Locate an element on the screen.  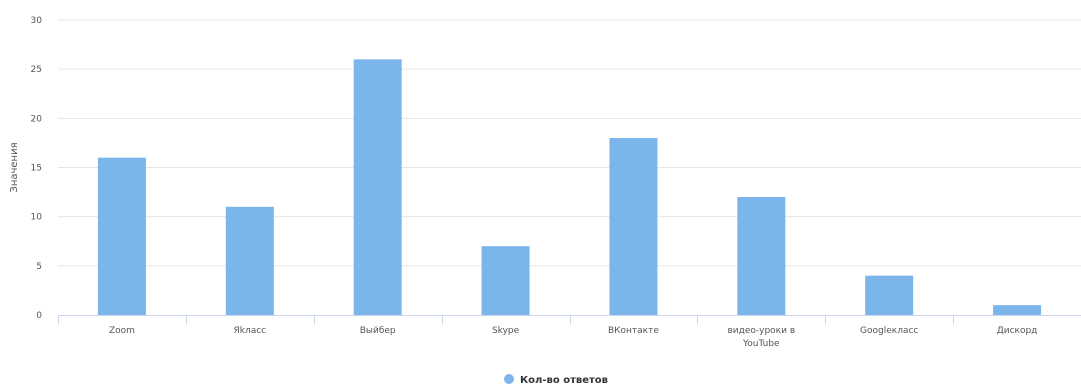
y-tick-label: 5 is located at coordinates (39, 267).